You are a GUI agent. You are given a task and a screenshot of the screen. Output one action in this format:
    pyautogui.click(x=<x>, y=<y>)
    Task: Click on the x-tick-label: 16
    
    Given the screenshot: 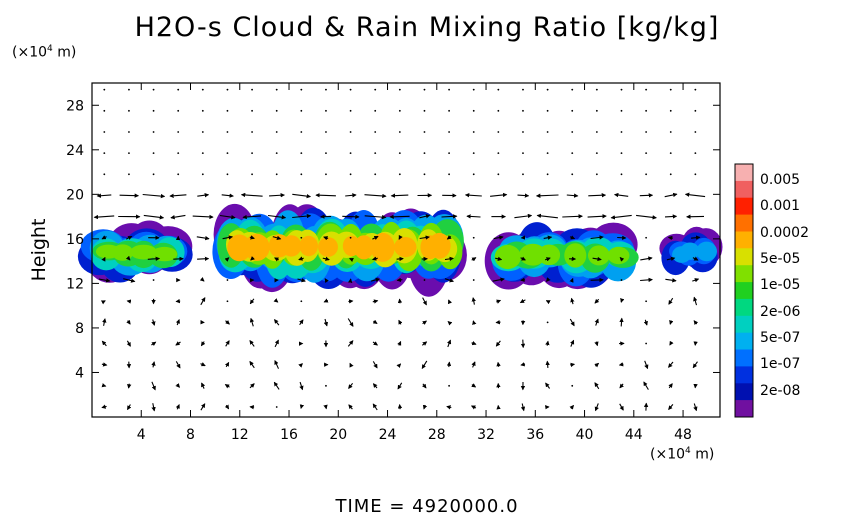 What is the action you would take?
    pyautogui.click(x=289, y=435)
    